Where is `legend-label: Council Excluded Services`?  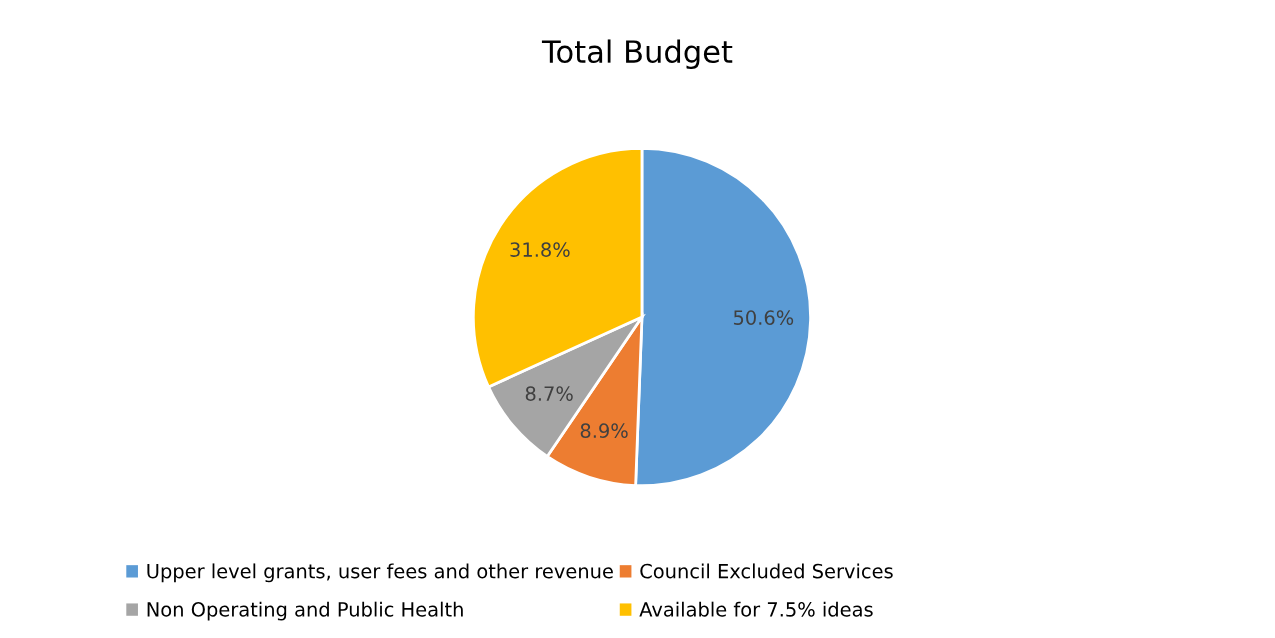 legend-label: Council Excluded Services is located at coordinates (766, 571).